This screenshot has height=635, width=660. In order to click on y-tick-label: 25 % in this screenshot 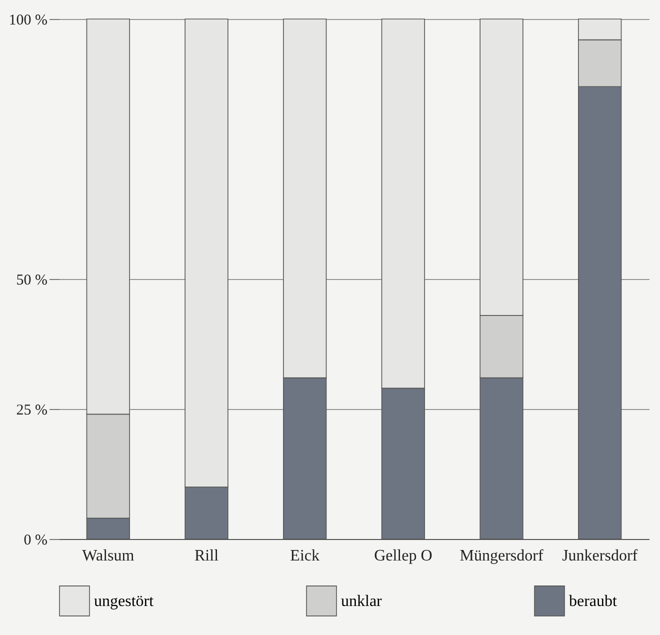, I will do `click(32, 410)`.